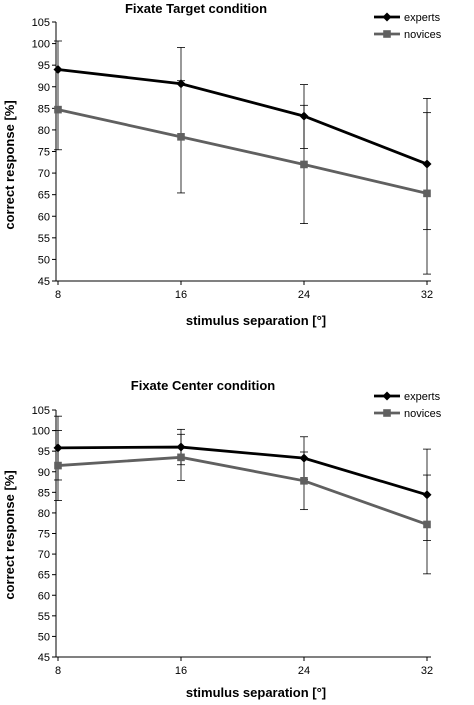  I want to click on chart-title: Fixate Target condition, so click(196, 8).